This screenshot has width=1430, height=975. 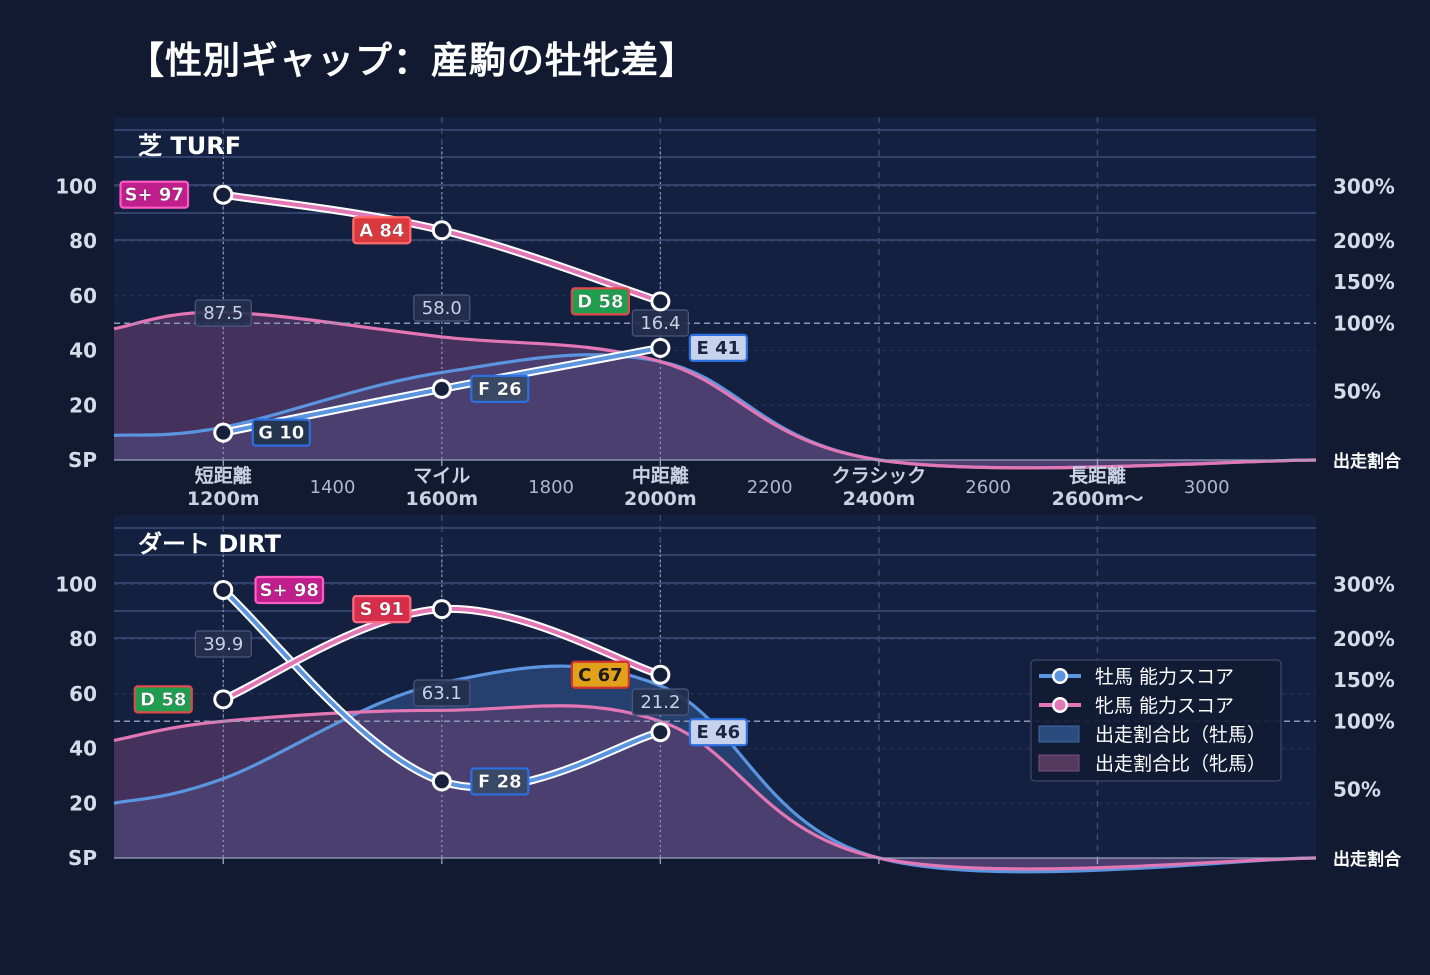 I want to click on dirt-panel-filly-grade-badge-label: S 91, so click(x=382, y=609).